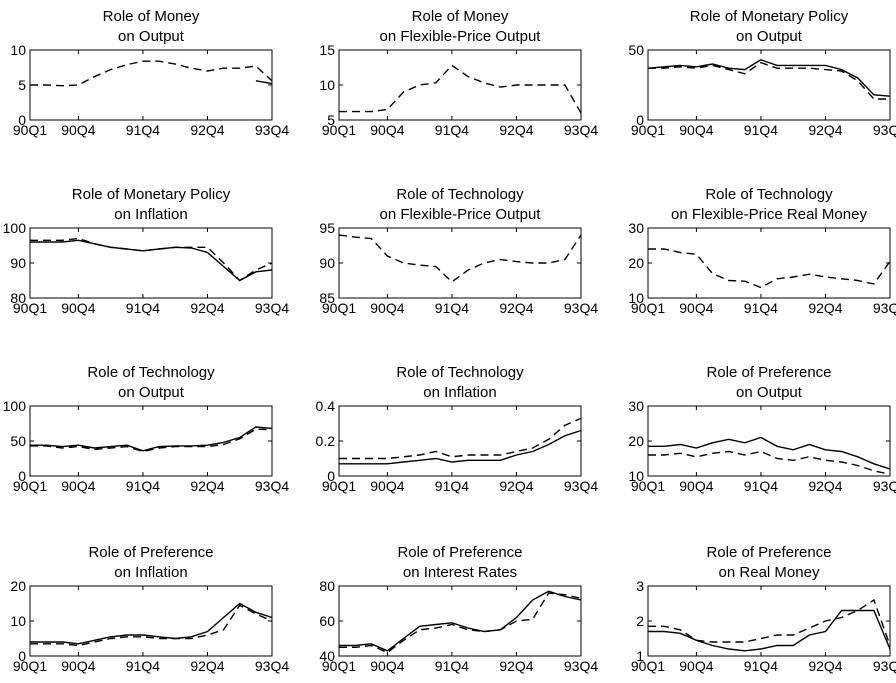 The image size is (896, 683). What do you see at coordinates (327, 50) in the screenshot?
I see `y-tick-label: 15` at bounding box center [327, 50].